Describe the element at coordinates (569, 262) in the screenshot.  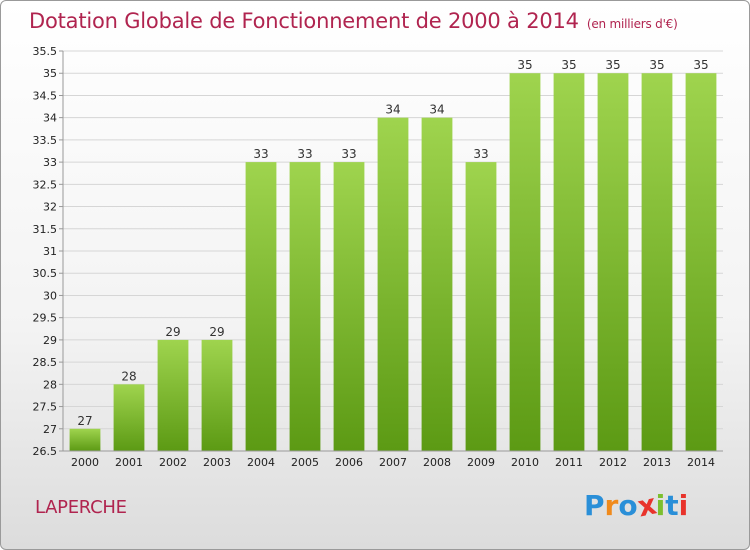
I see `bar-2011` at that location.